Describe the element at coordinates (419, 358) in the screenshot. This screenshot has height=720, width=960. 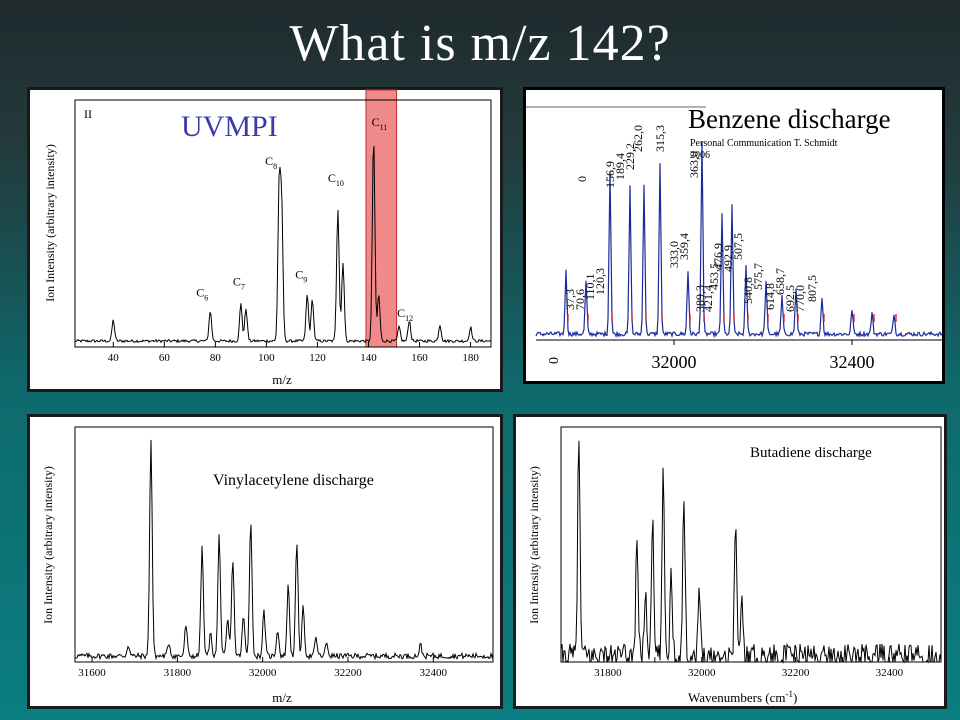
I see `x-tick-label: 160` at that location.